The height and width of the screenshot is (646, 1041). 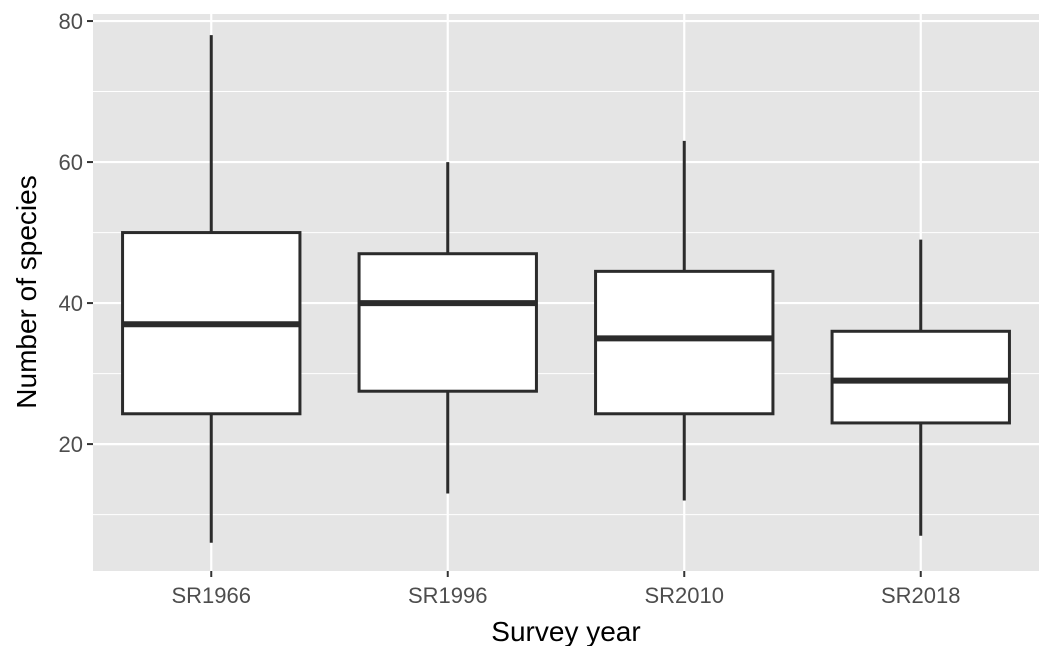 What do you see at coordinates (71, 162) in the screenshot?
I see `y-tick-label: 60` at bounding box center [71, 162].